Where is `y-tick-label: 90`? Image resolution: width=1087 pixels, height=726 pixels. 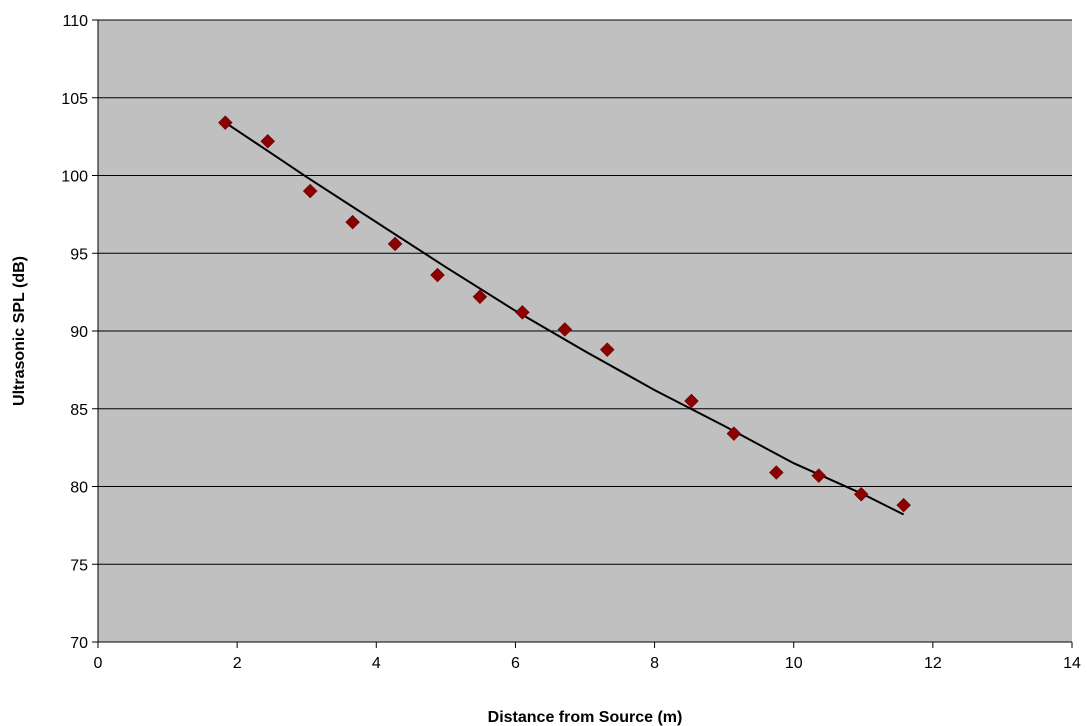
y-tick-label: 90 is located at coordinates (79, 332).